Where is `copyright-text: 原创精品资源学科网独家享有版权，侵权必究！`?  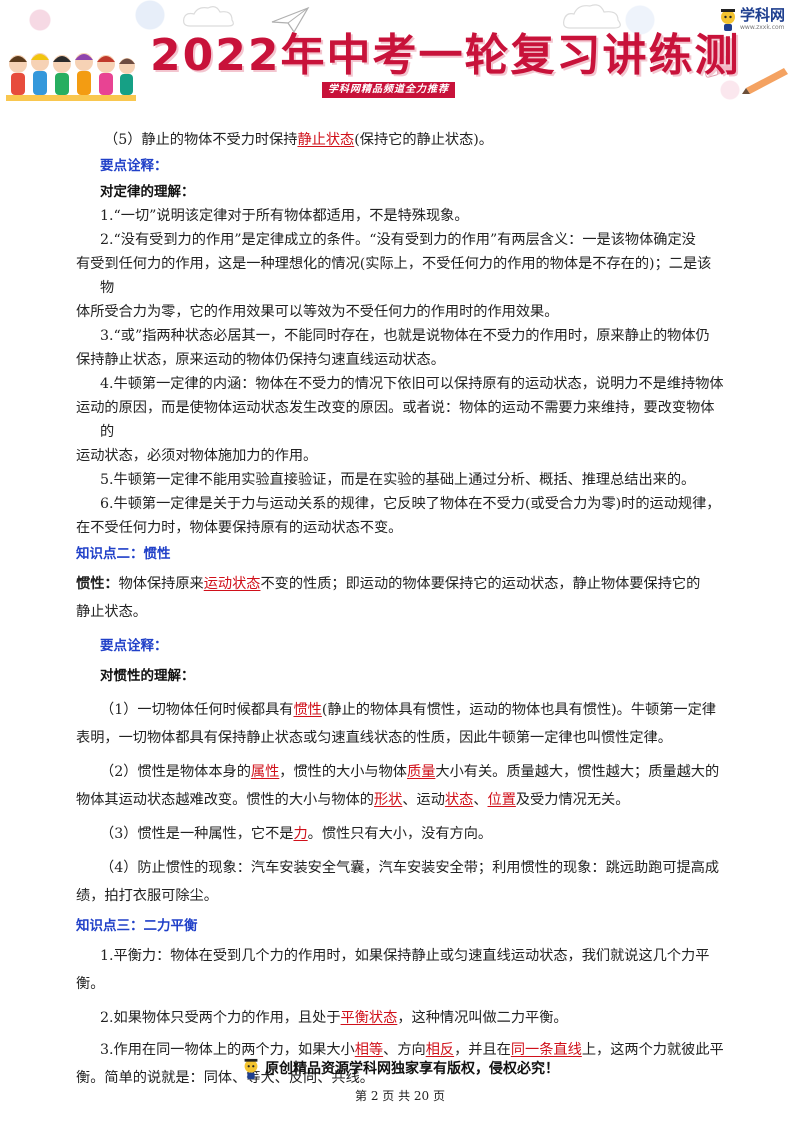 copyright-text: 原创精品资源学科网独家享有版权，侵权必究！ is located at coordinates (412, 1069).